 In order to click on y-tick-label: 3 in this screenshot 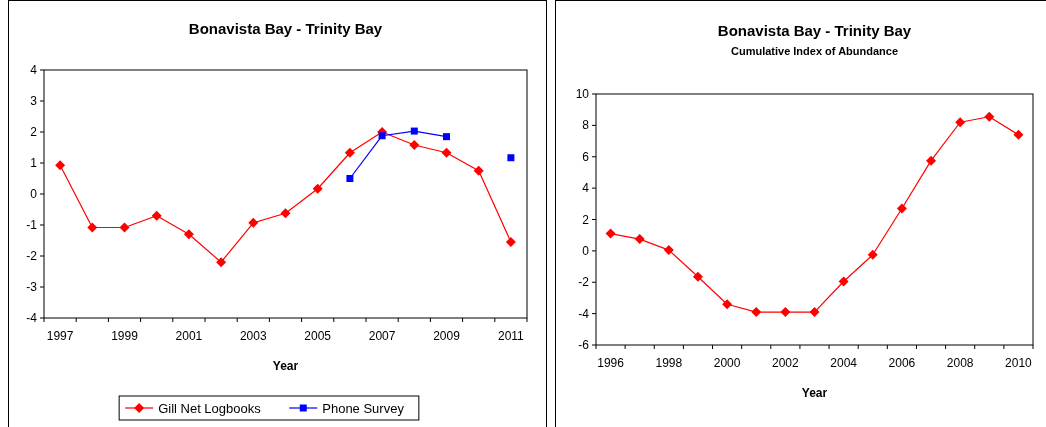, I will do `click(34, 101)`.